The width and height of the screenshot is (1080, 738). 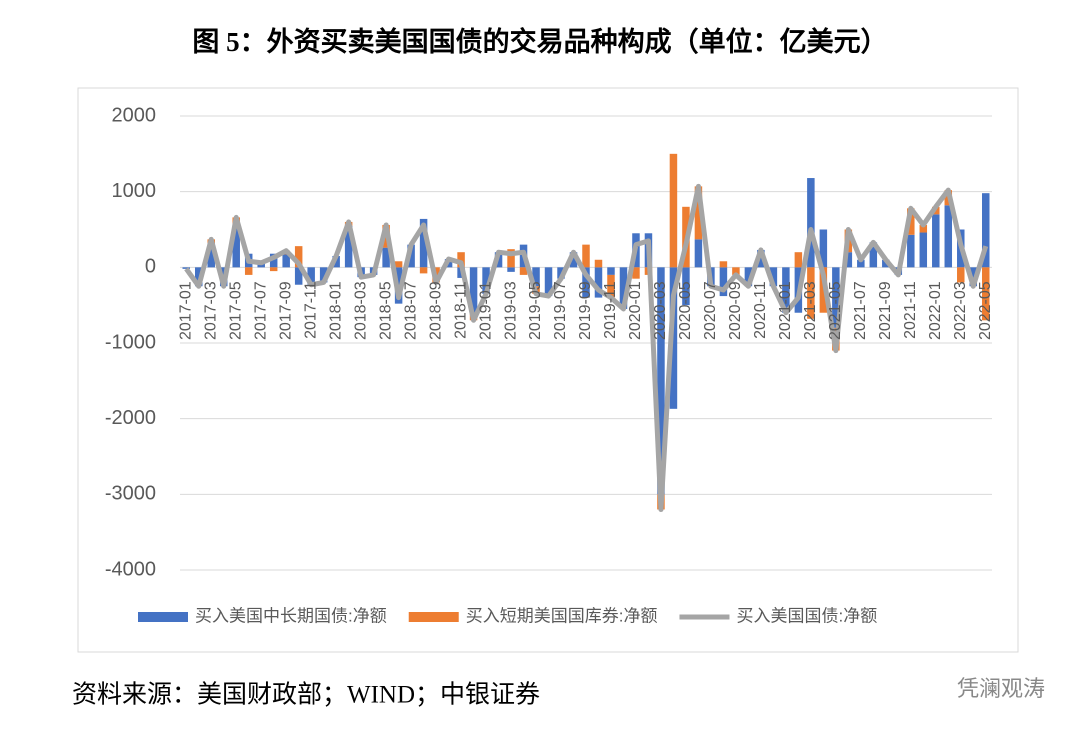 What do you see at coordinates (385, 310) in the screenshot?
I see `x-tick-label: 2018-05` at bounding box center [385, 310].